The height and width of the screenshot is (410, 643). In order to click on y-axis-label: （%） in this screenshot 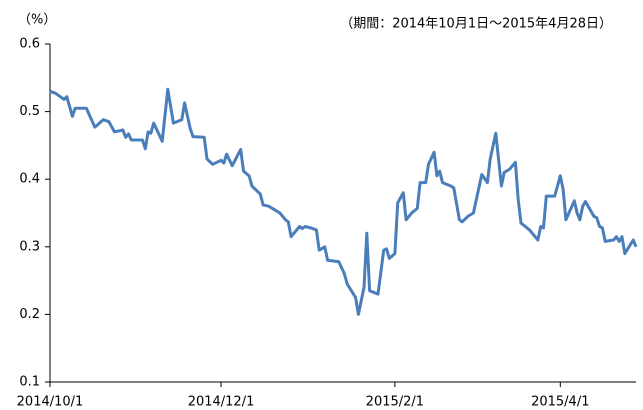, I will do `click(37, 20)`.